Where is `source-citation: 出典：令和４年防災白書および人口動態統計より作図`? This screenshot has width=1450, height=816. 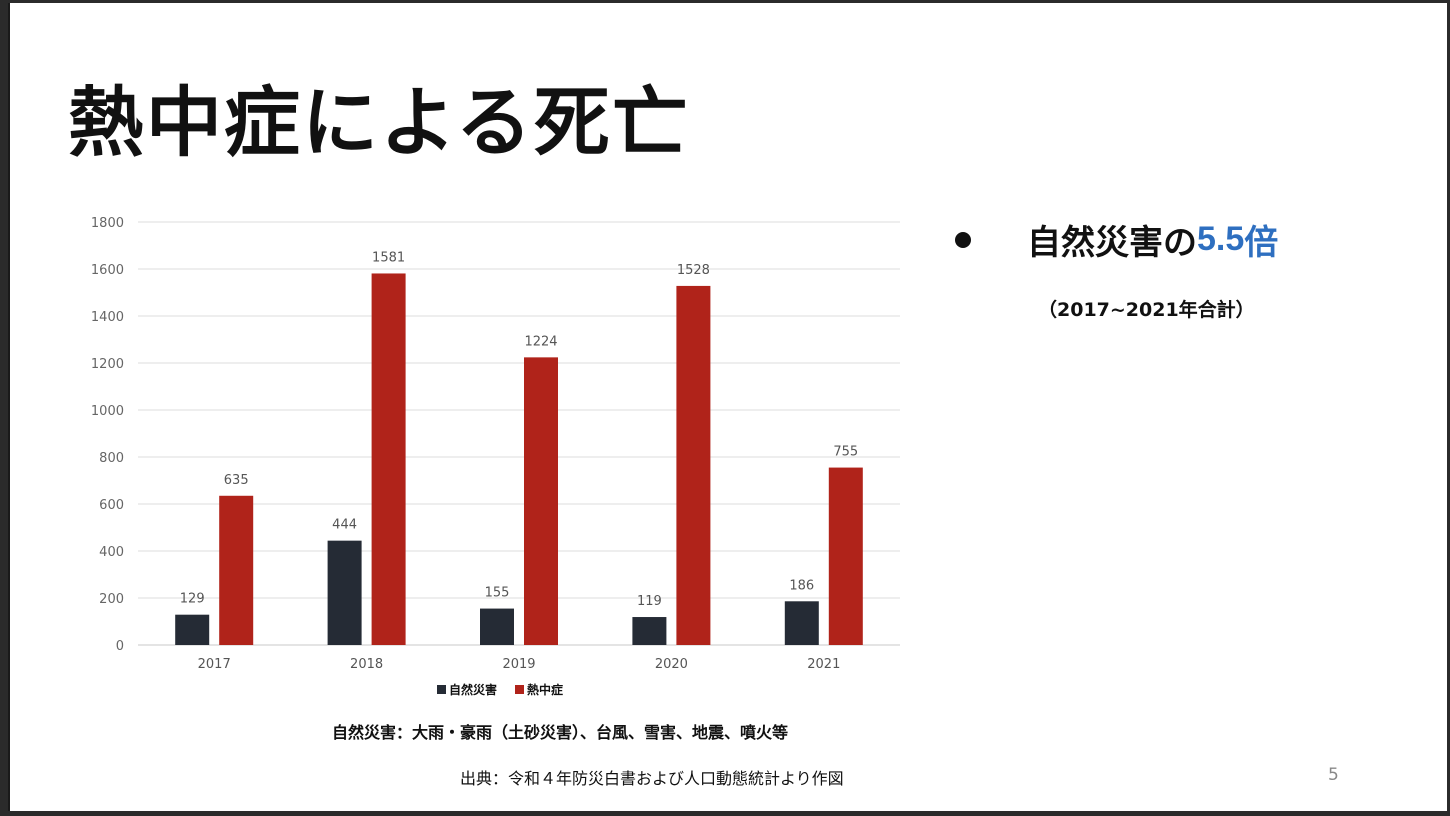 source-citation: 出典：令和４年防災白書および人口動態統計より作図 is located at coordinates (652, 778).